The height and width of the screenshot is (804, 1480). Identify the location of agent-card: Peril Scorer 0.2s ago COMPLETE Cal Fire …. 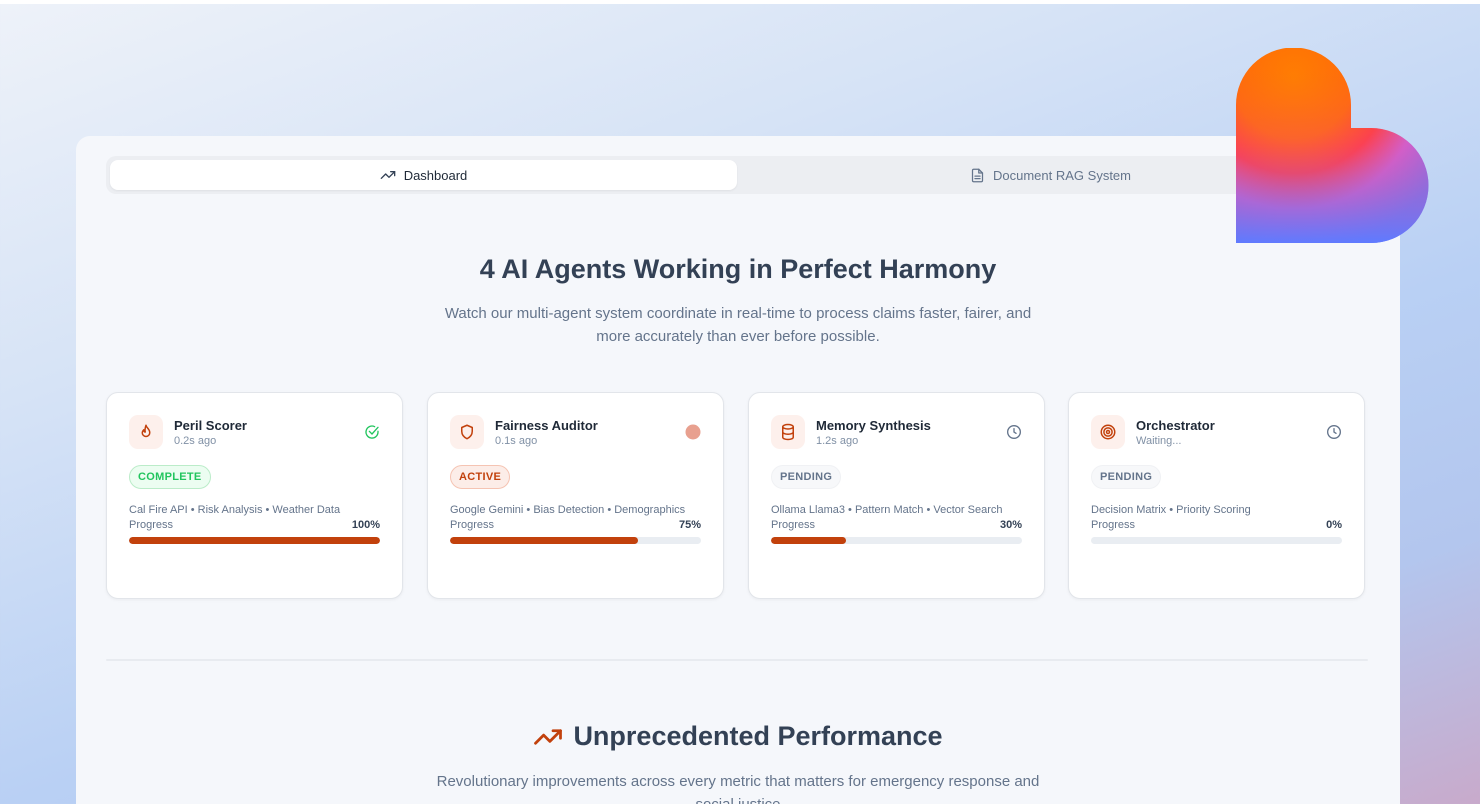
(254, 495).